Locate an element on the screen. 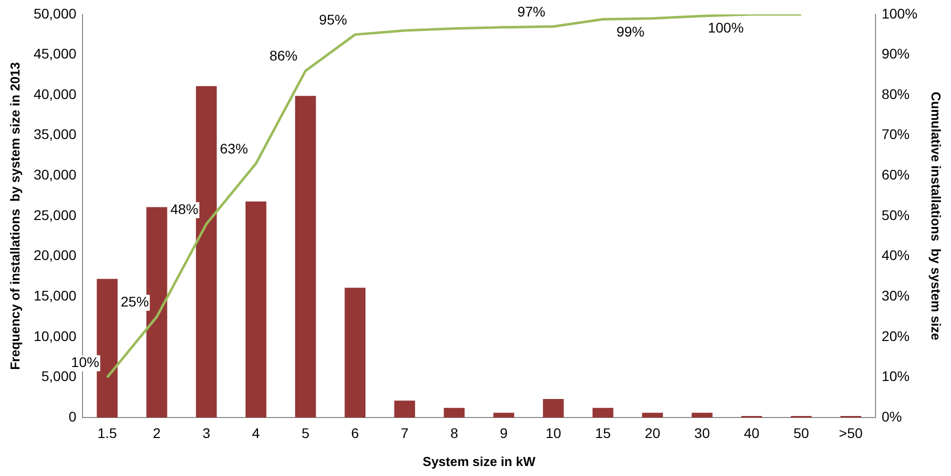 This screenshot has height=476, width=951. x-tick-label: 20 is located at coordinates (652, 432).